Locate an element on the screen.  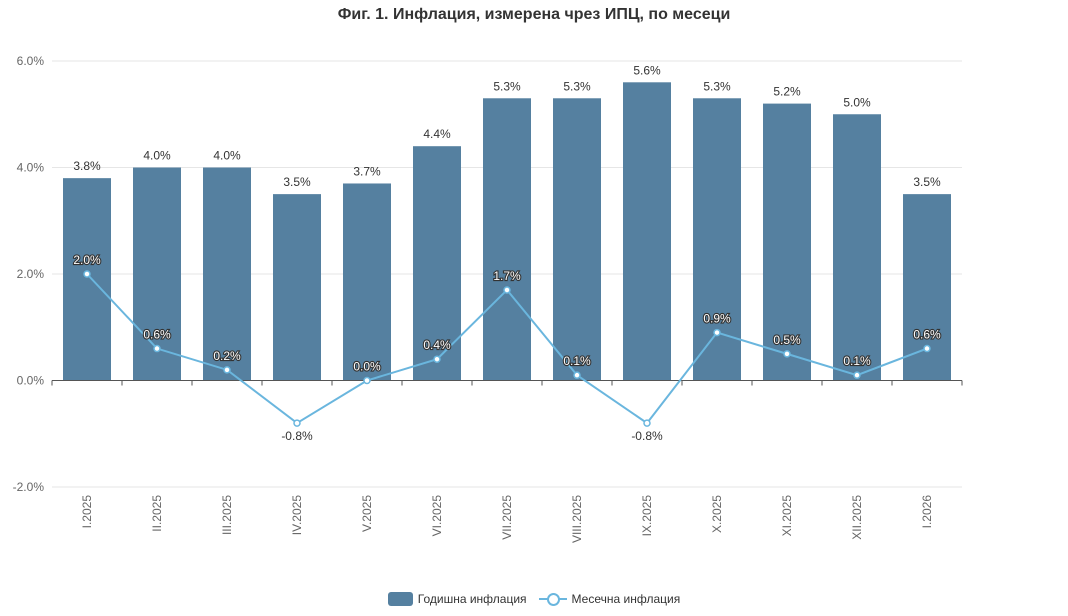
bar-value-label: 5.2% is located at coordinates (787, 92).